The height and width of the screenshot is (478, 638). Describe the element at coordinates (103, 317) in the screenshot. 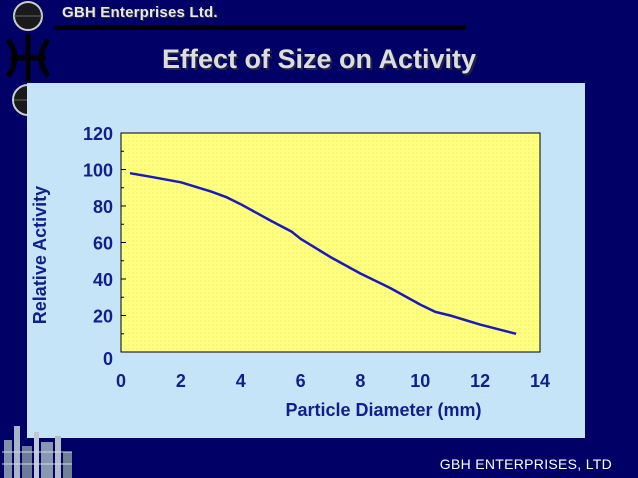

I see `y-tick-label: 20` at that location.